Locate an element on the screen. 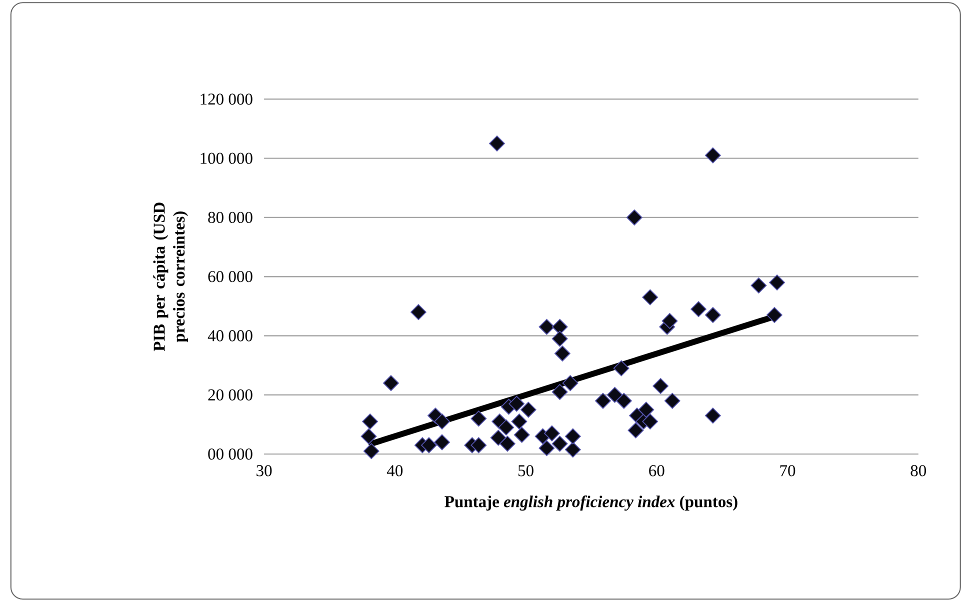 Image resolution: width=963 pixels, height=602 pixels. x-tick-label: 70 is located at coordinates (788, 470).